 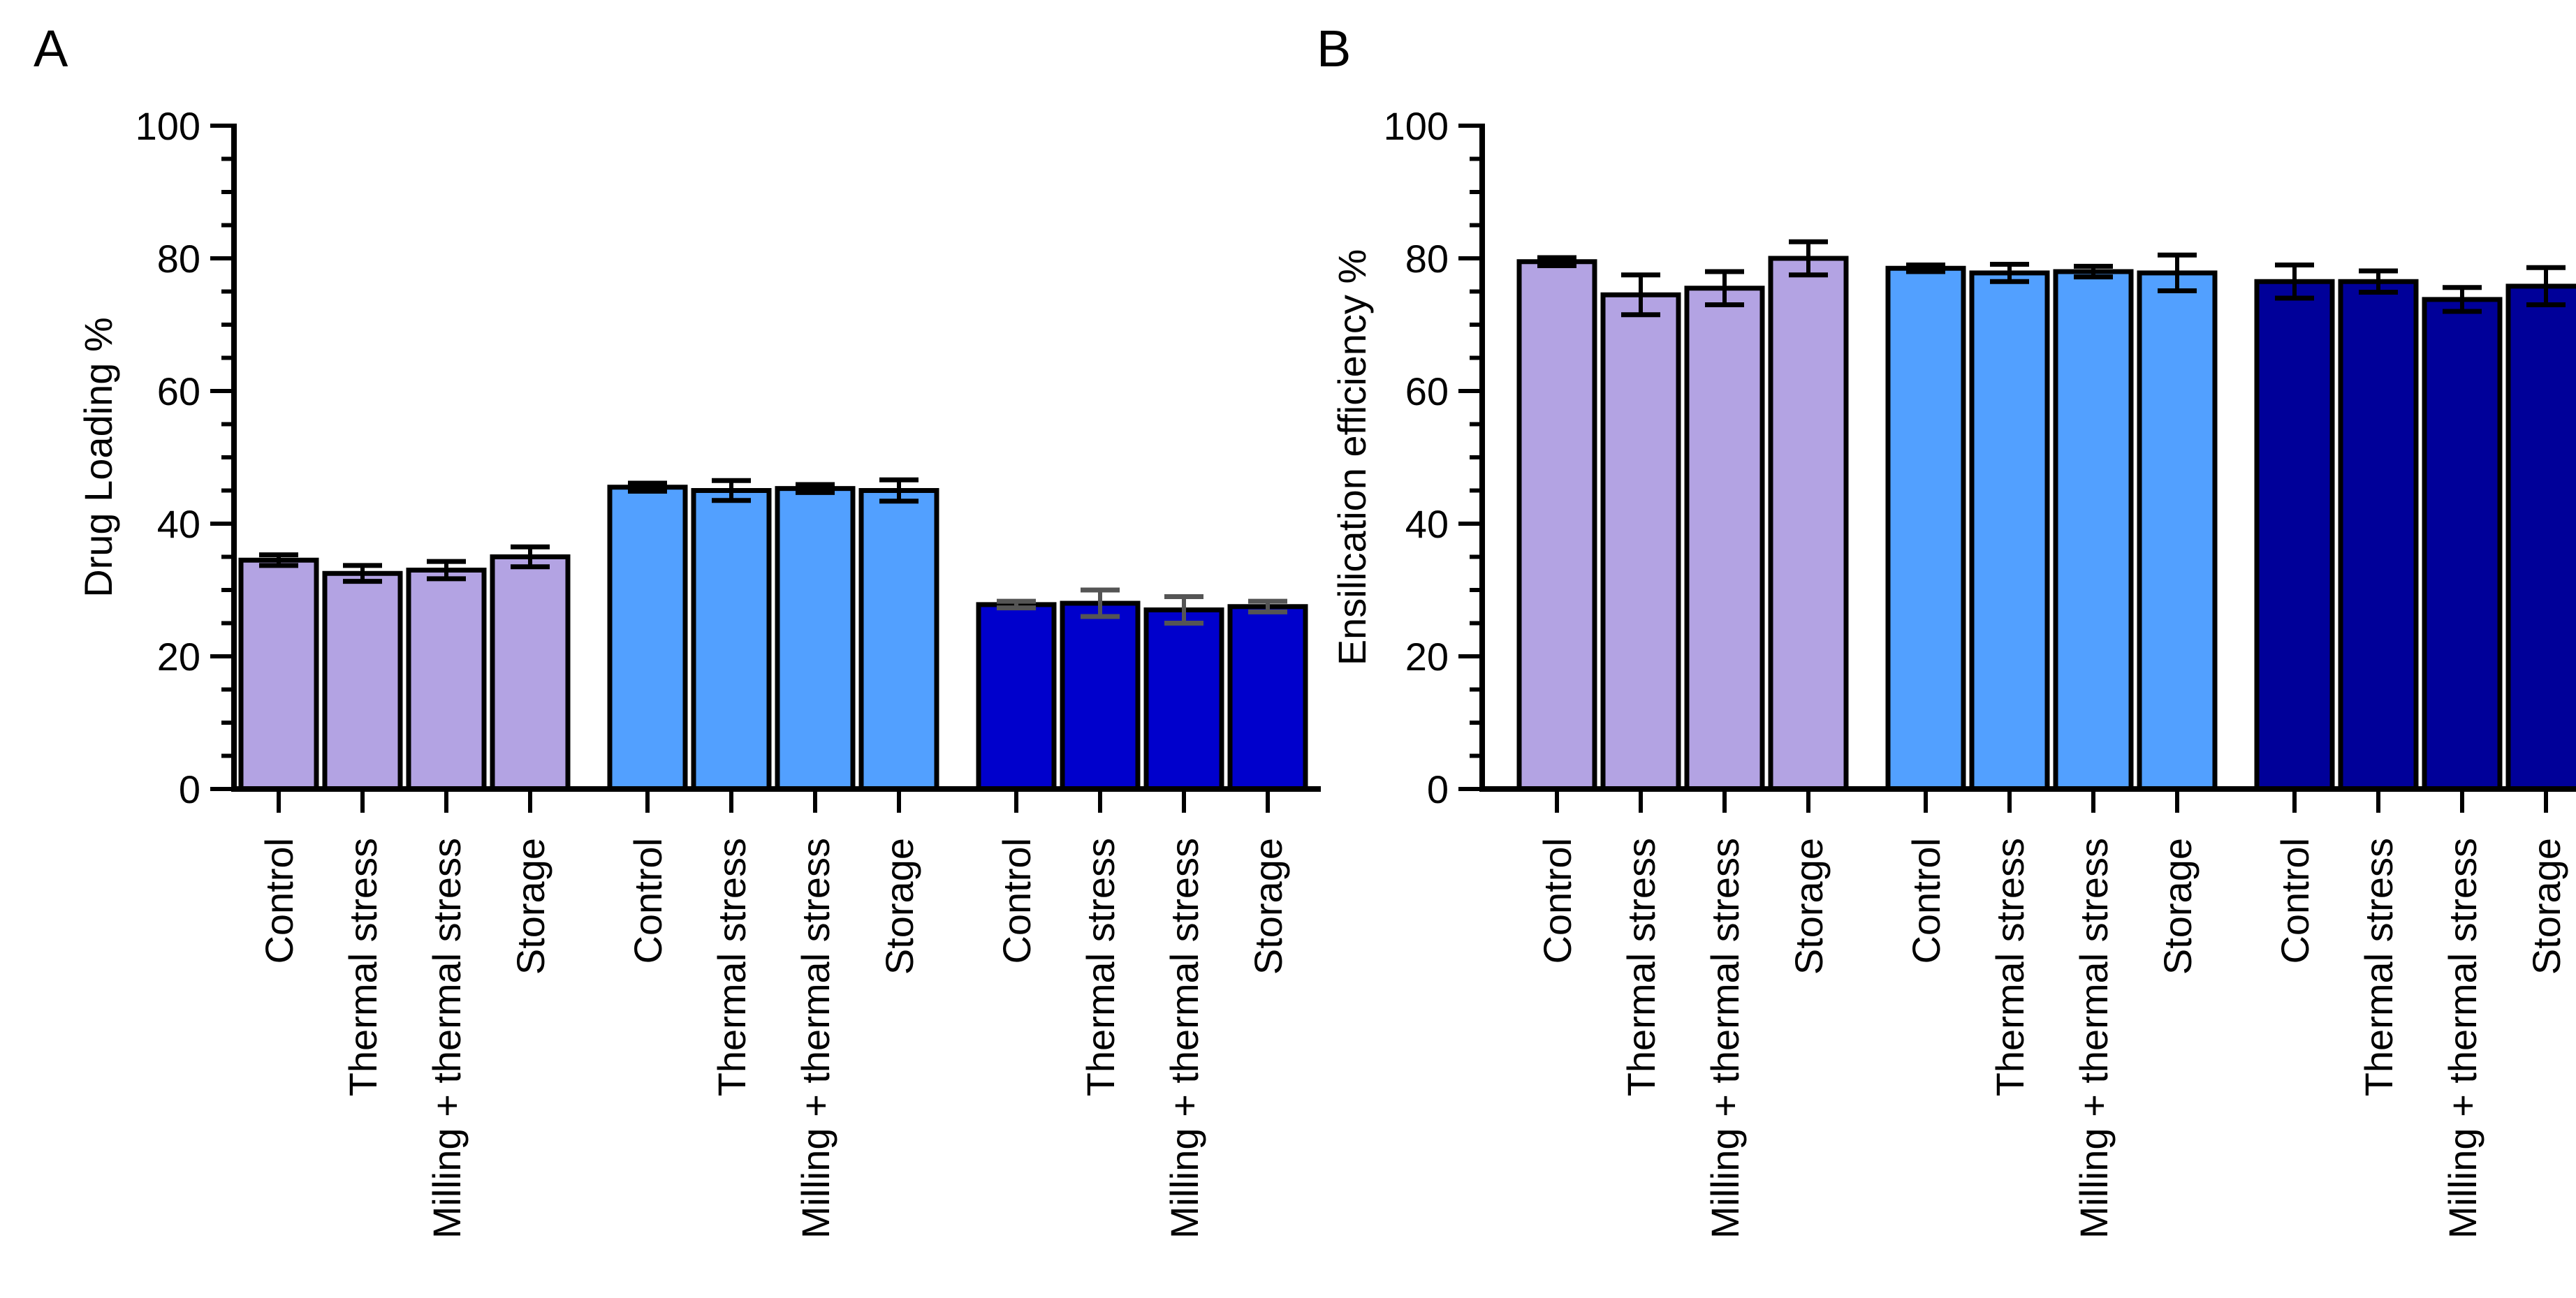 I want to click on panel-label: B, so click(x=1334, y=49).